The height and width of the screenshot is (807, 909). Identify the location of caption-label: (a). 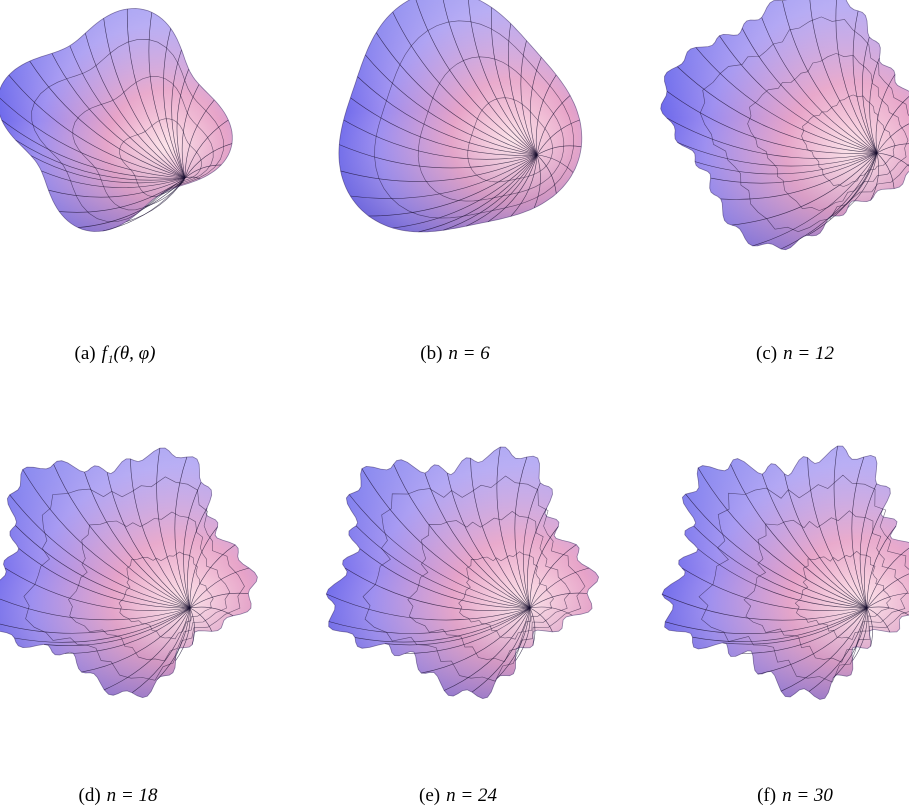
(85, 353).